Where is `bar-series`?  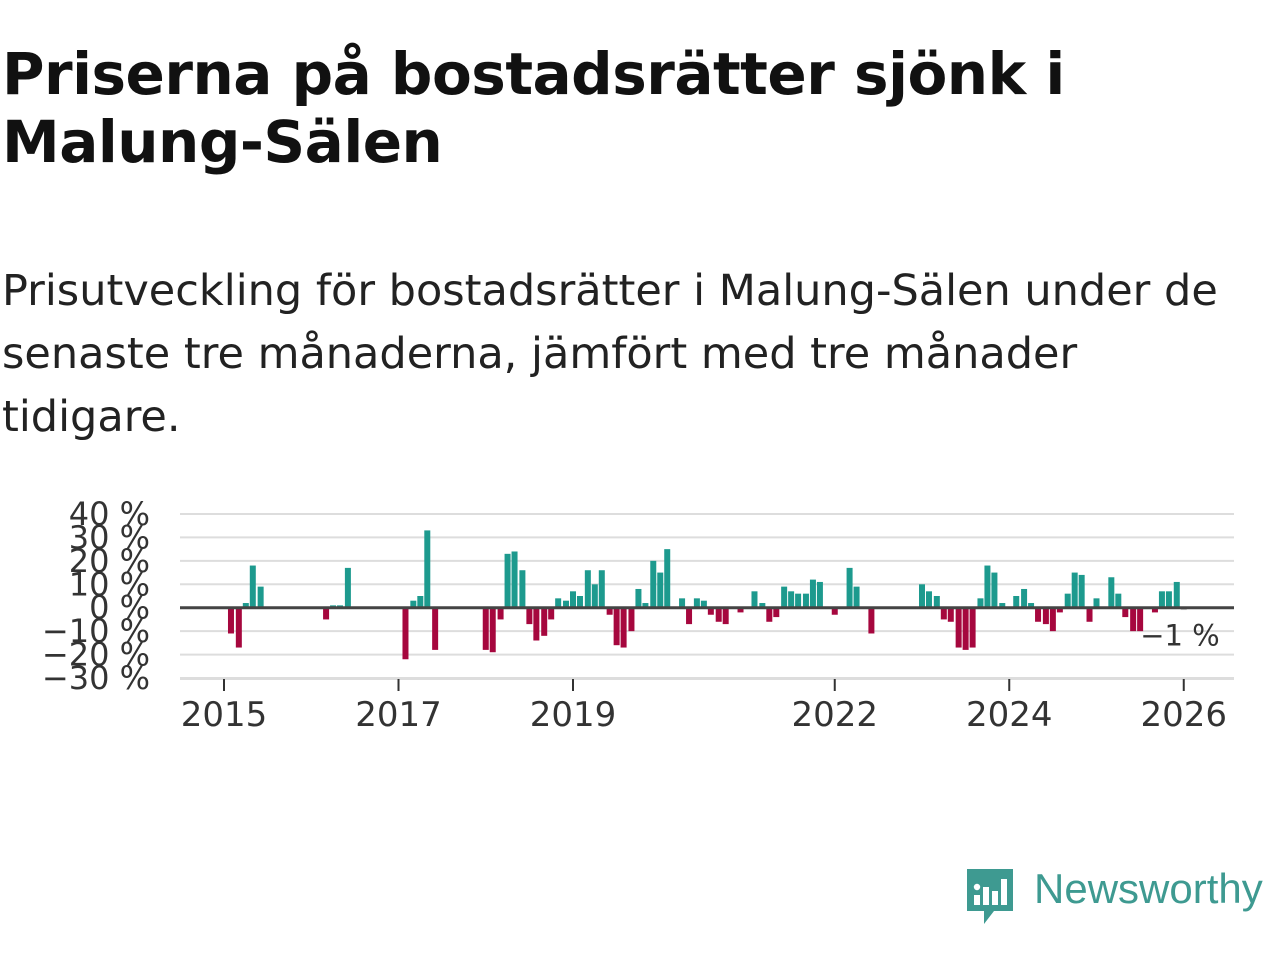
bar-series is located at coordinates (707, 595).